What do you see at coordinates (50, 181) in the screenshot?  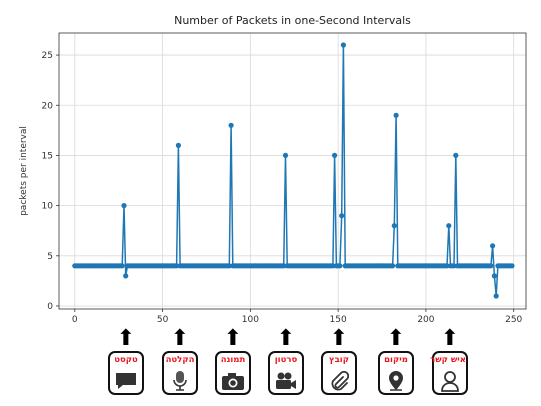 I see `y-axis-ticks: 0 5 10 15 20 25` at bounding box center [50, 181].